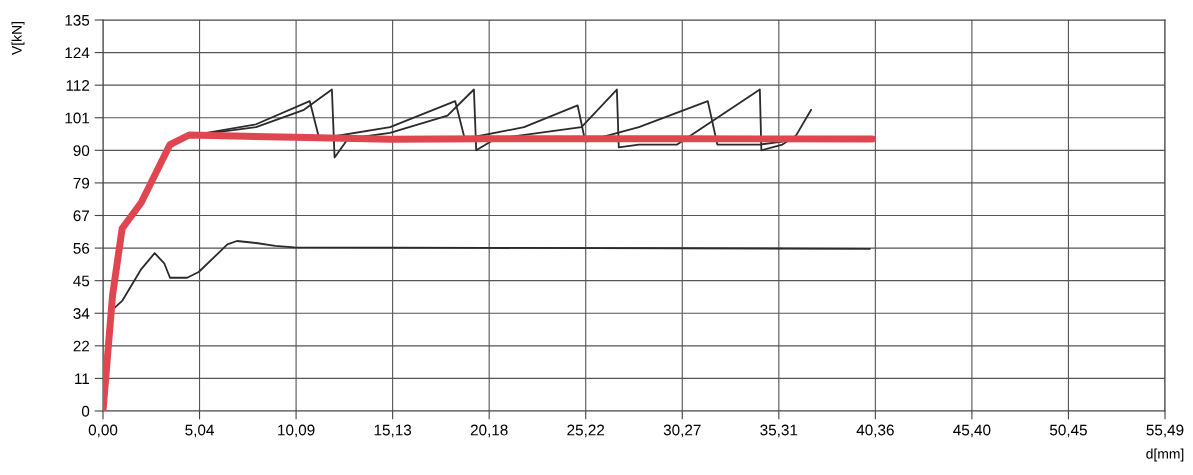 This screenshot has width=1193, height=475. What do you see at coordinates (77, 53) in the screenshot?
I see `y-tick-label: 124` at bounding box center [77, 53].